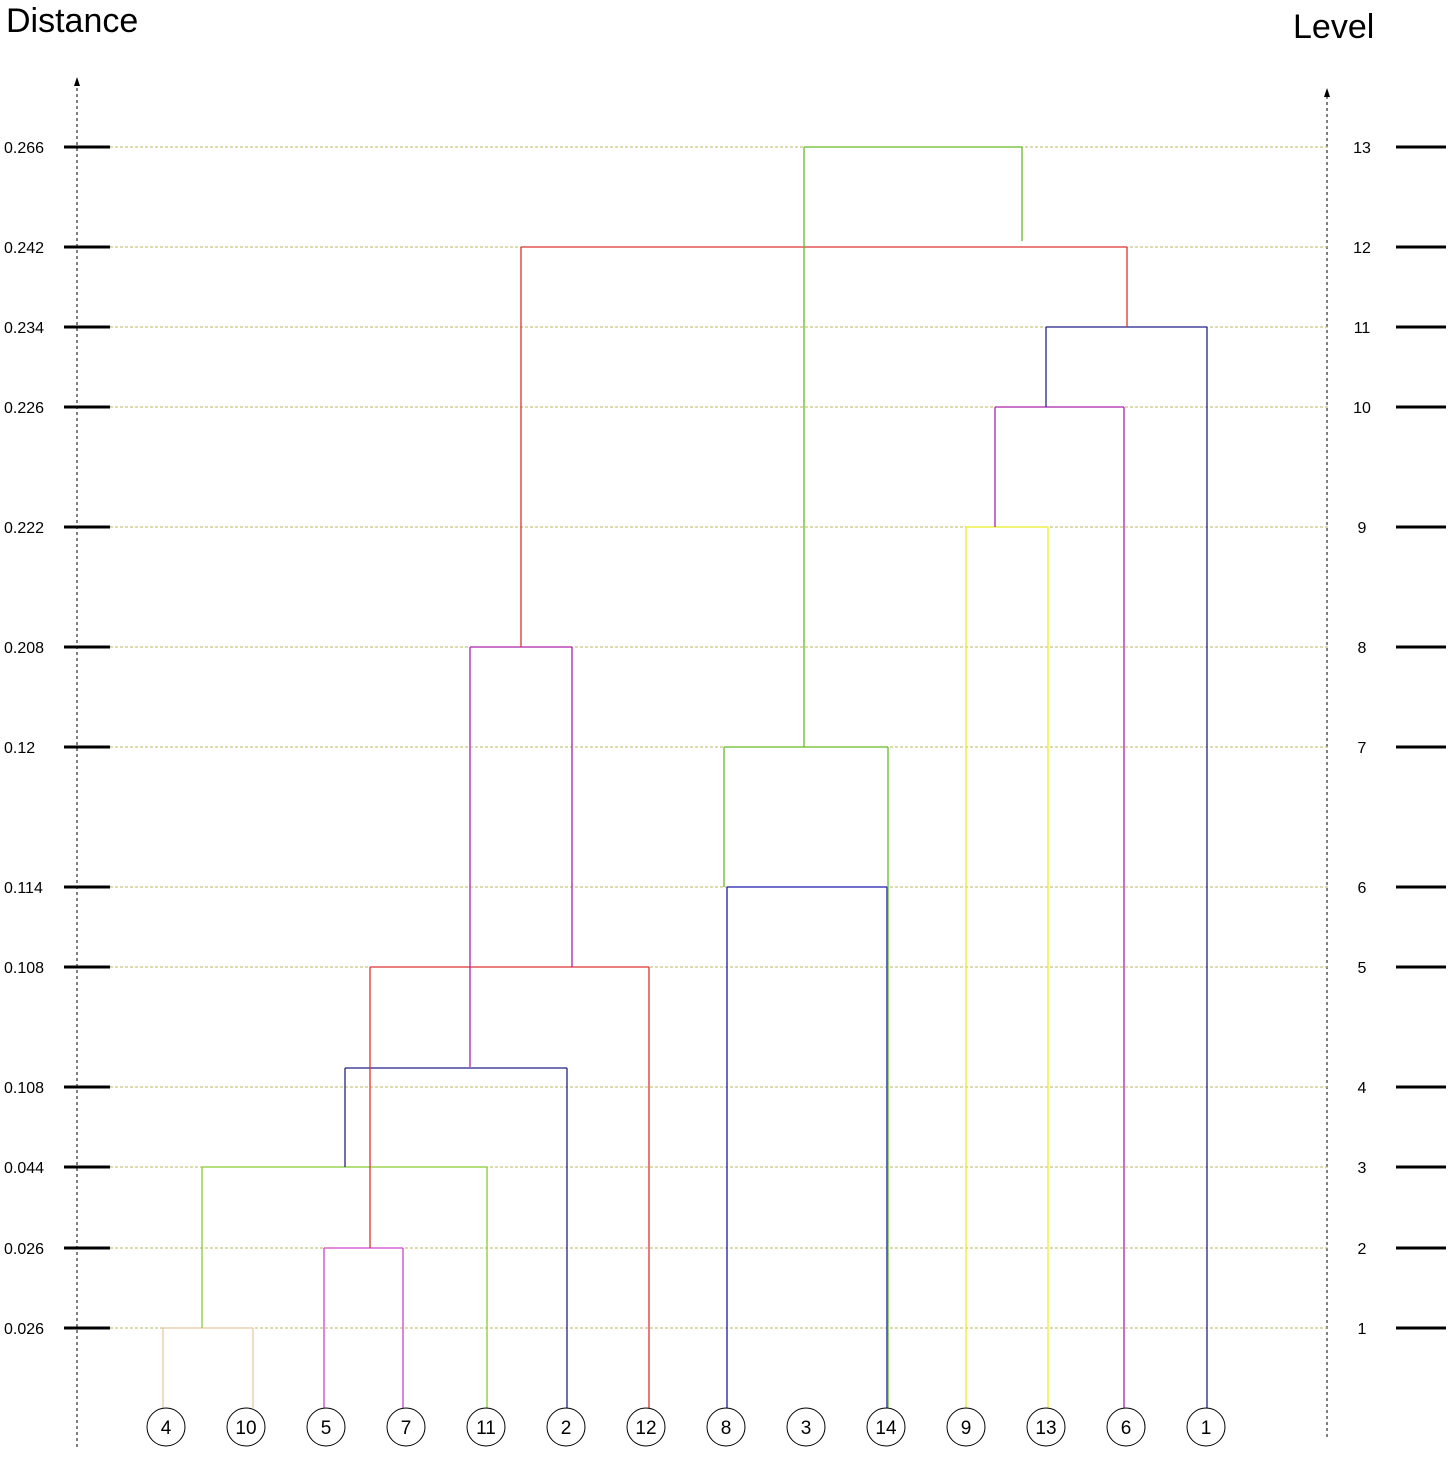 The image size is (1450, 1457). I want to click on level-tick-label: 3, so click(1362, 1168).